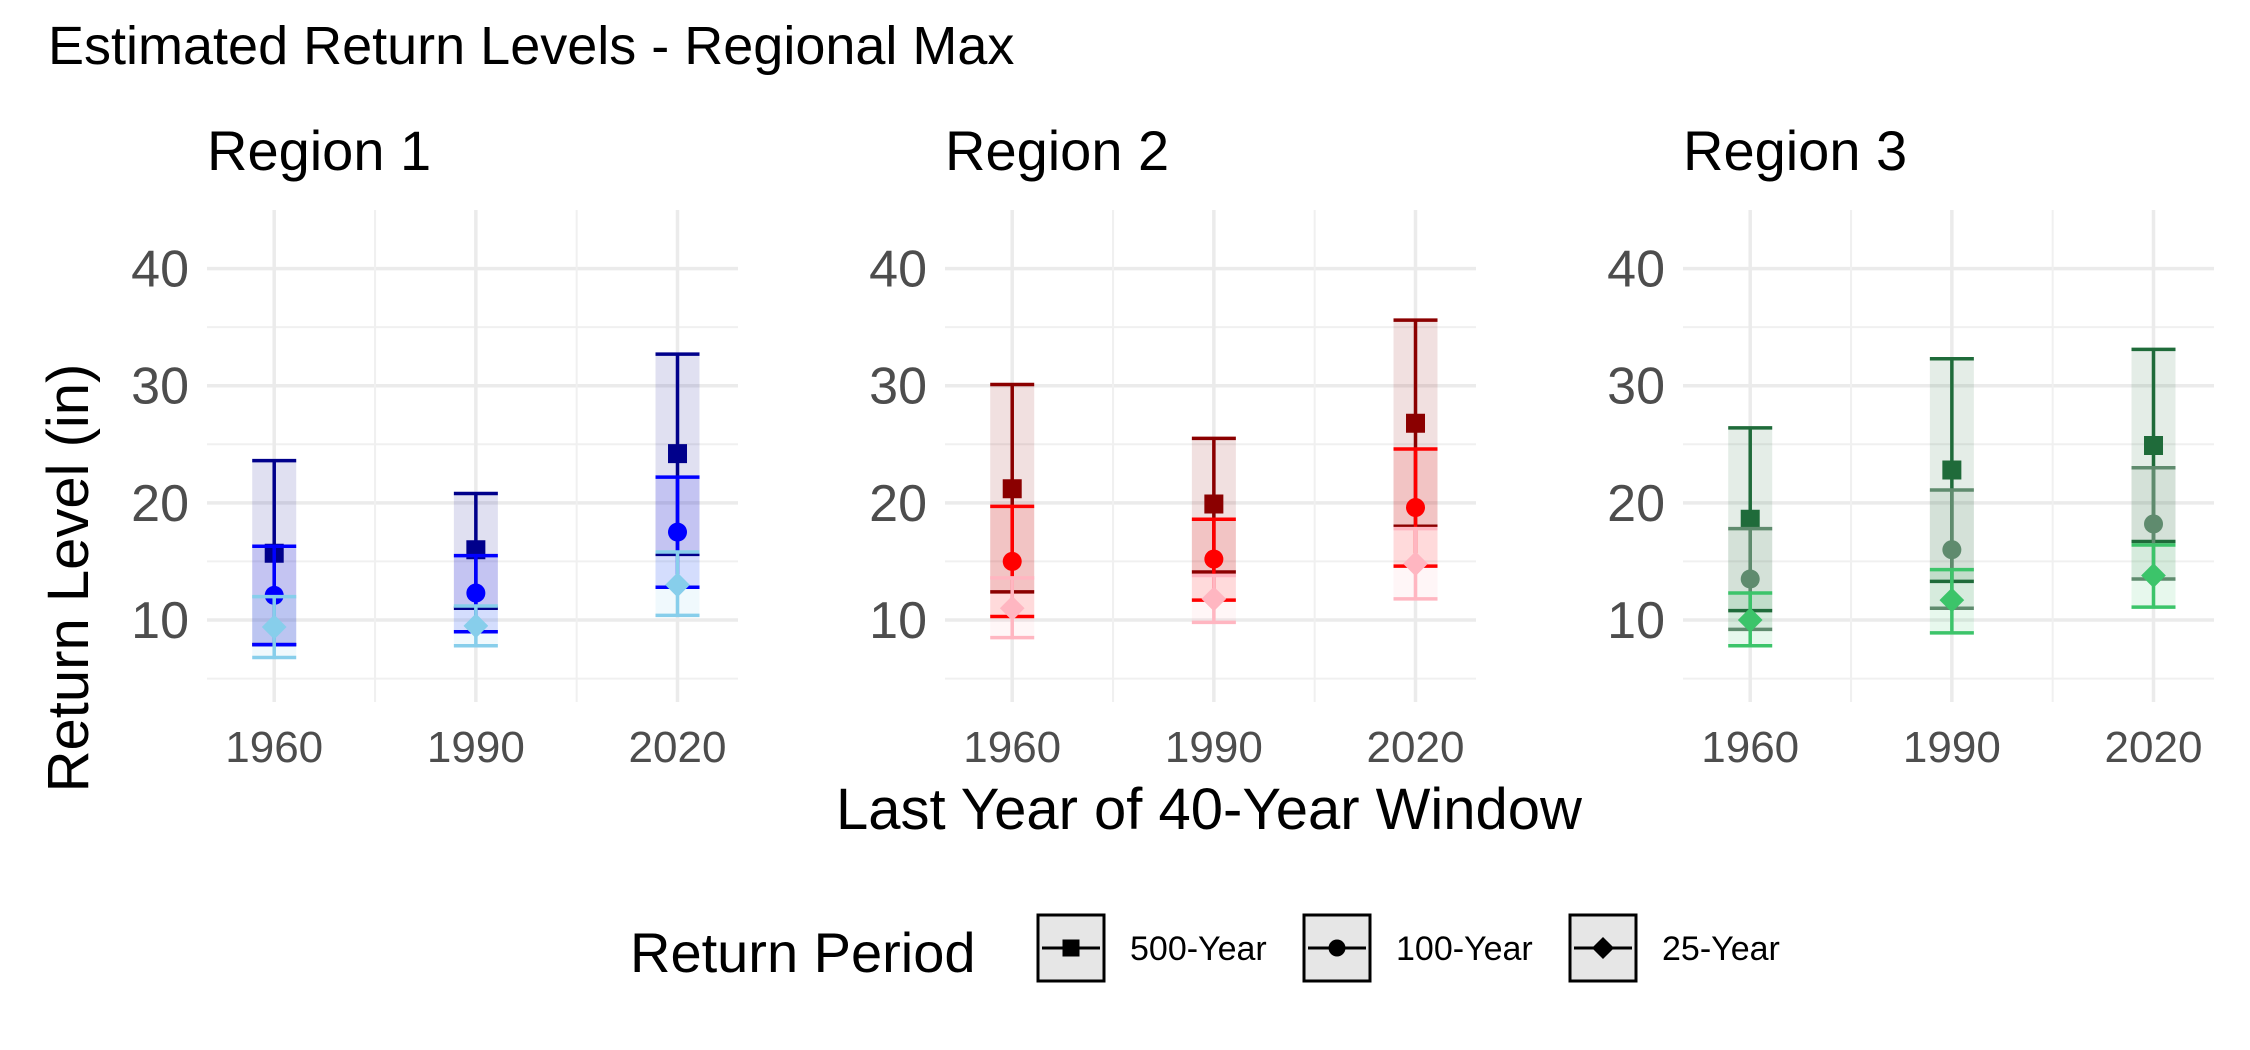 The image size is (2250, 1050). I want to click on legend: Return Period 500-Year 100-Year 25-Year, so click(1205, 948).